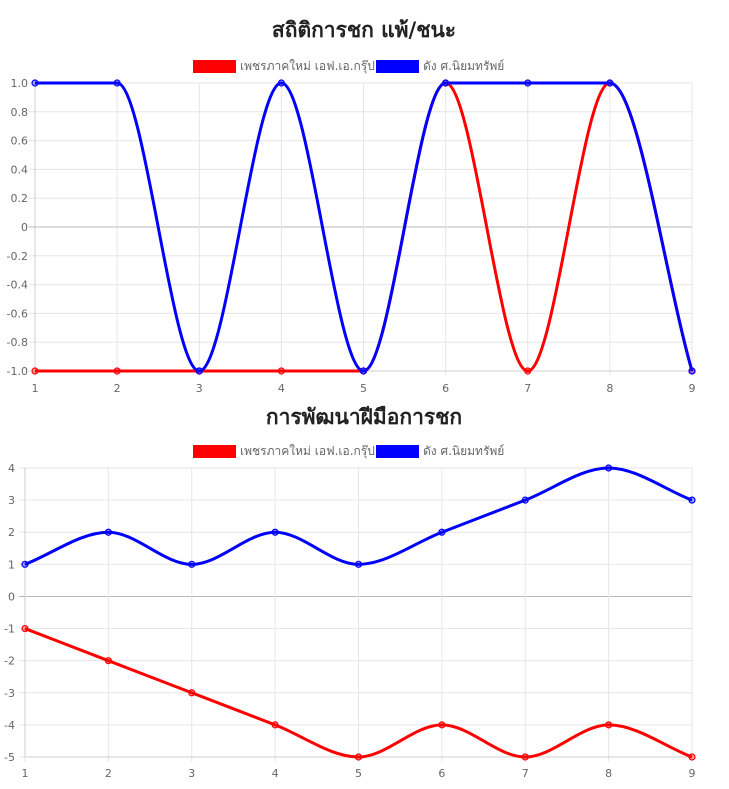 This screenshot has width=729, height=789. I want to click on y-tick-label: 4, so click(11, 468).